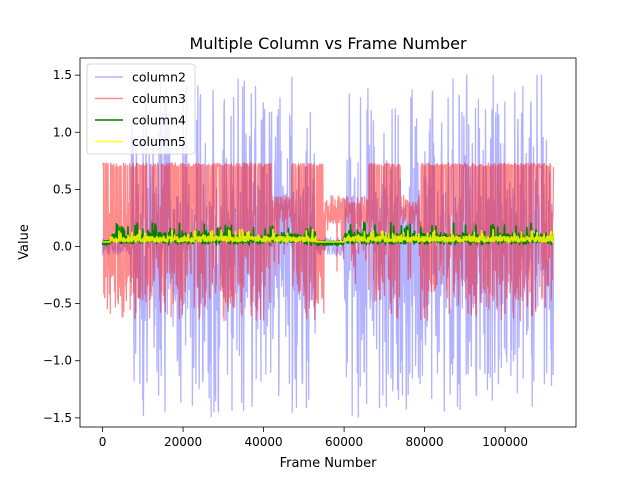 Image resolution: width=640 pixels, height=480 pixels. What do you see at coordinates (344, 442) in the screenshot?
I see `x-tick-label: 60000` at bounding box center [344, 442].